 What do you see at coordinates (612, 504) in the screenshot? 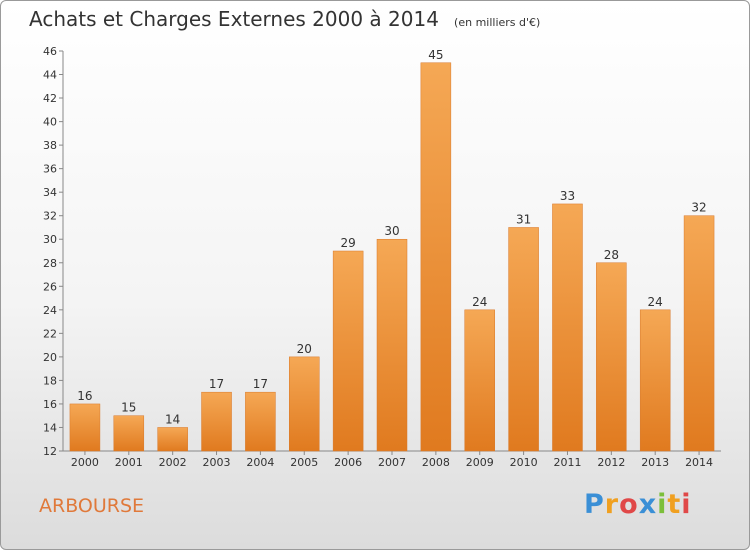
I see `logo-letter: r` at bounding box center [612, 504].